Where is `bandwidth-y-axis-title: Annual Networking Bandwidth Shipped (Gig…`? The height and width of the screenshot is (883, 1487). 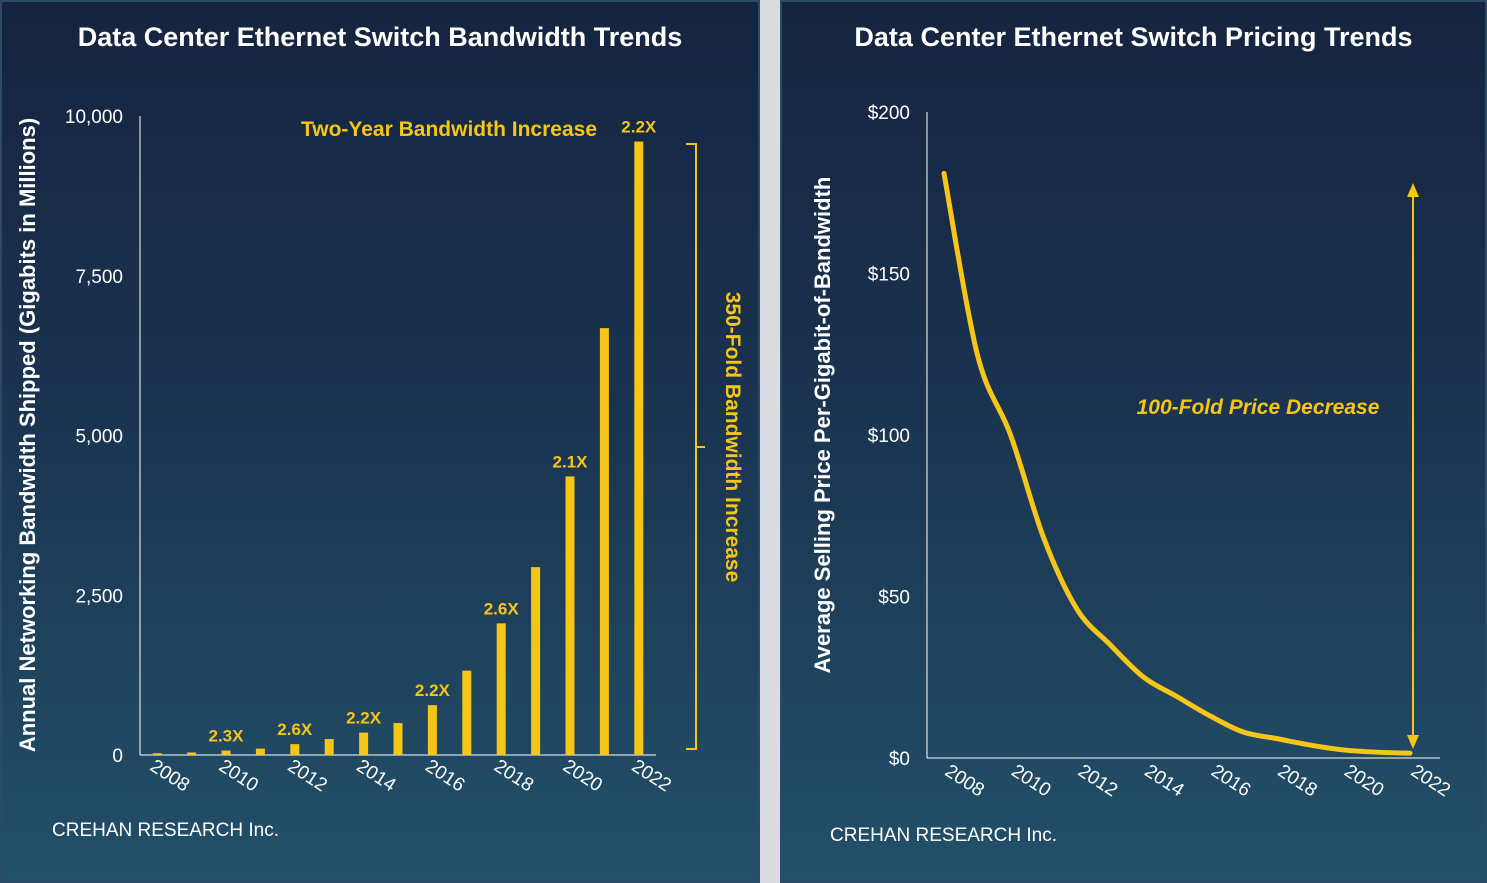
bandwidth-y-axis-title: Annual Networking Bandwidth Shipped (Gig… is located at coordinates (27, 435).